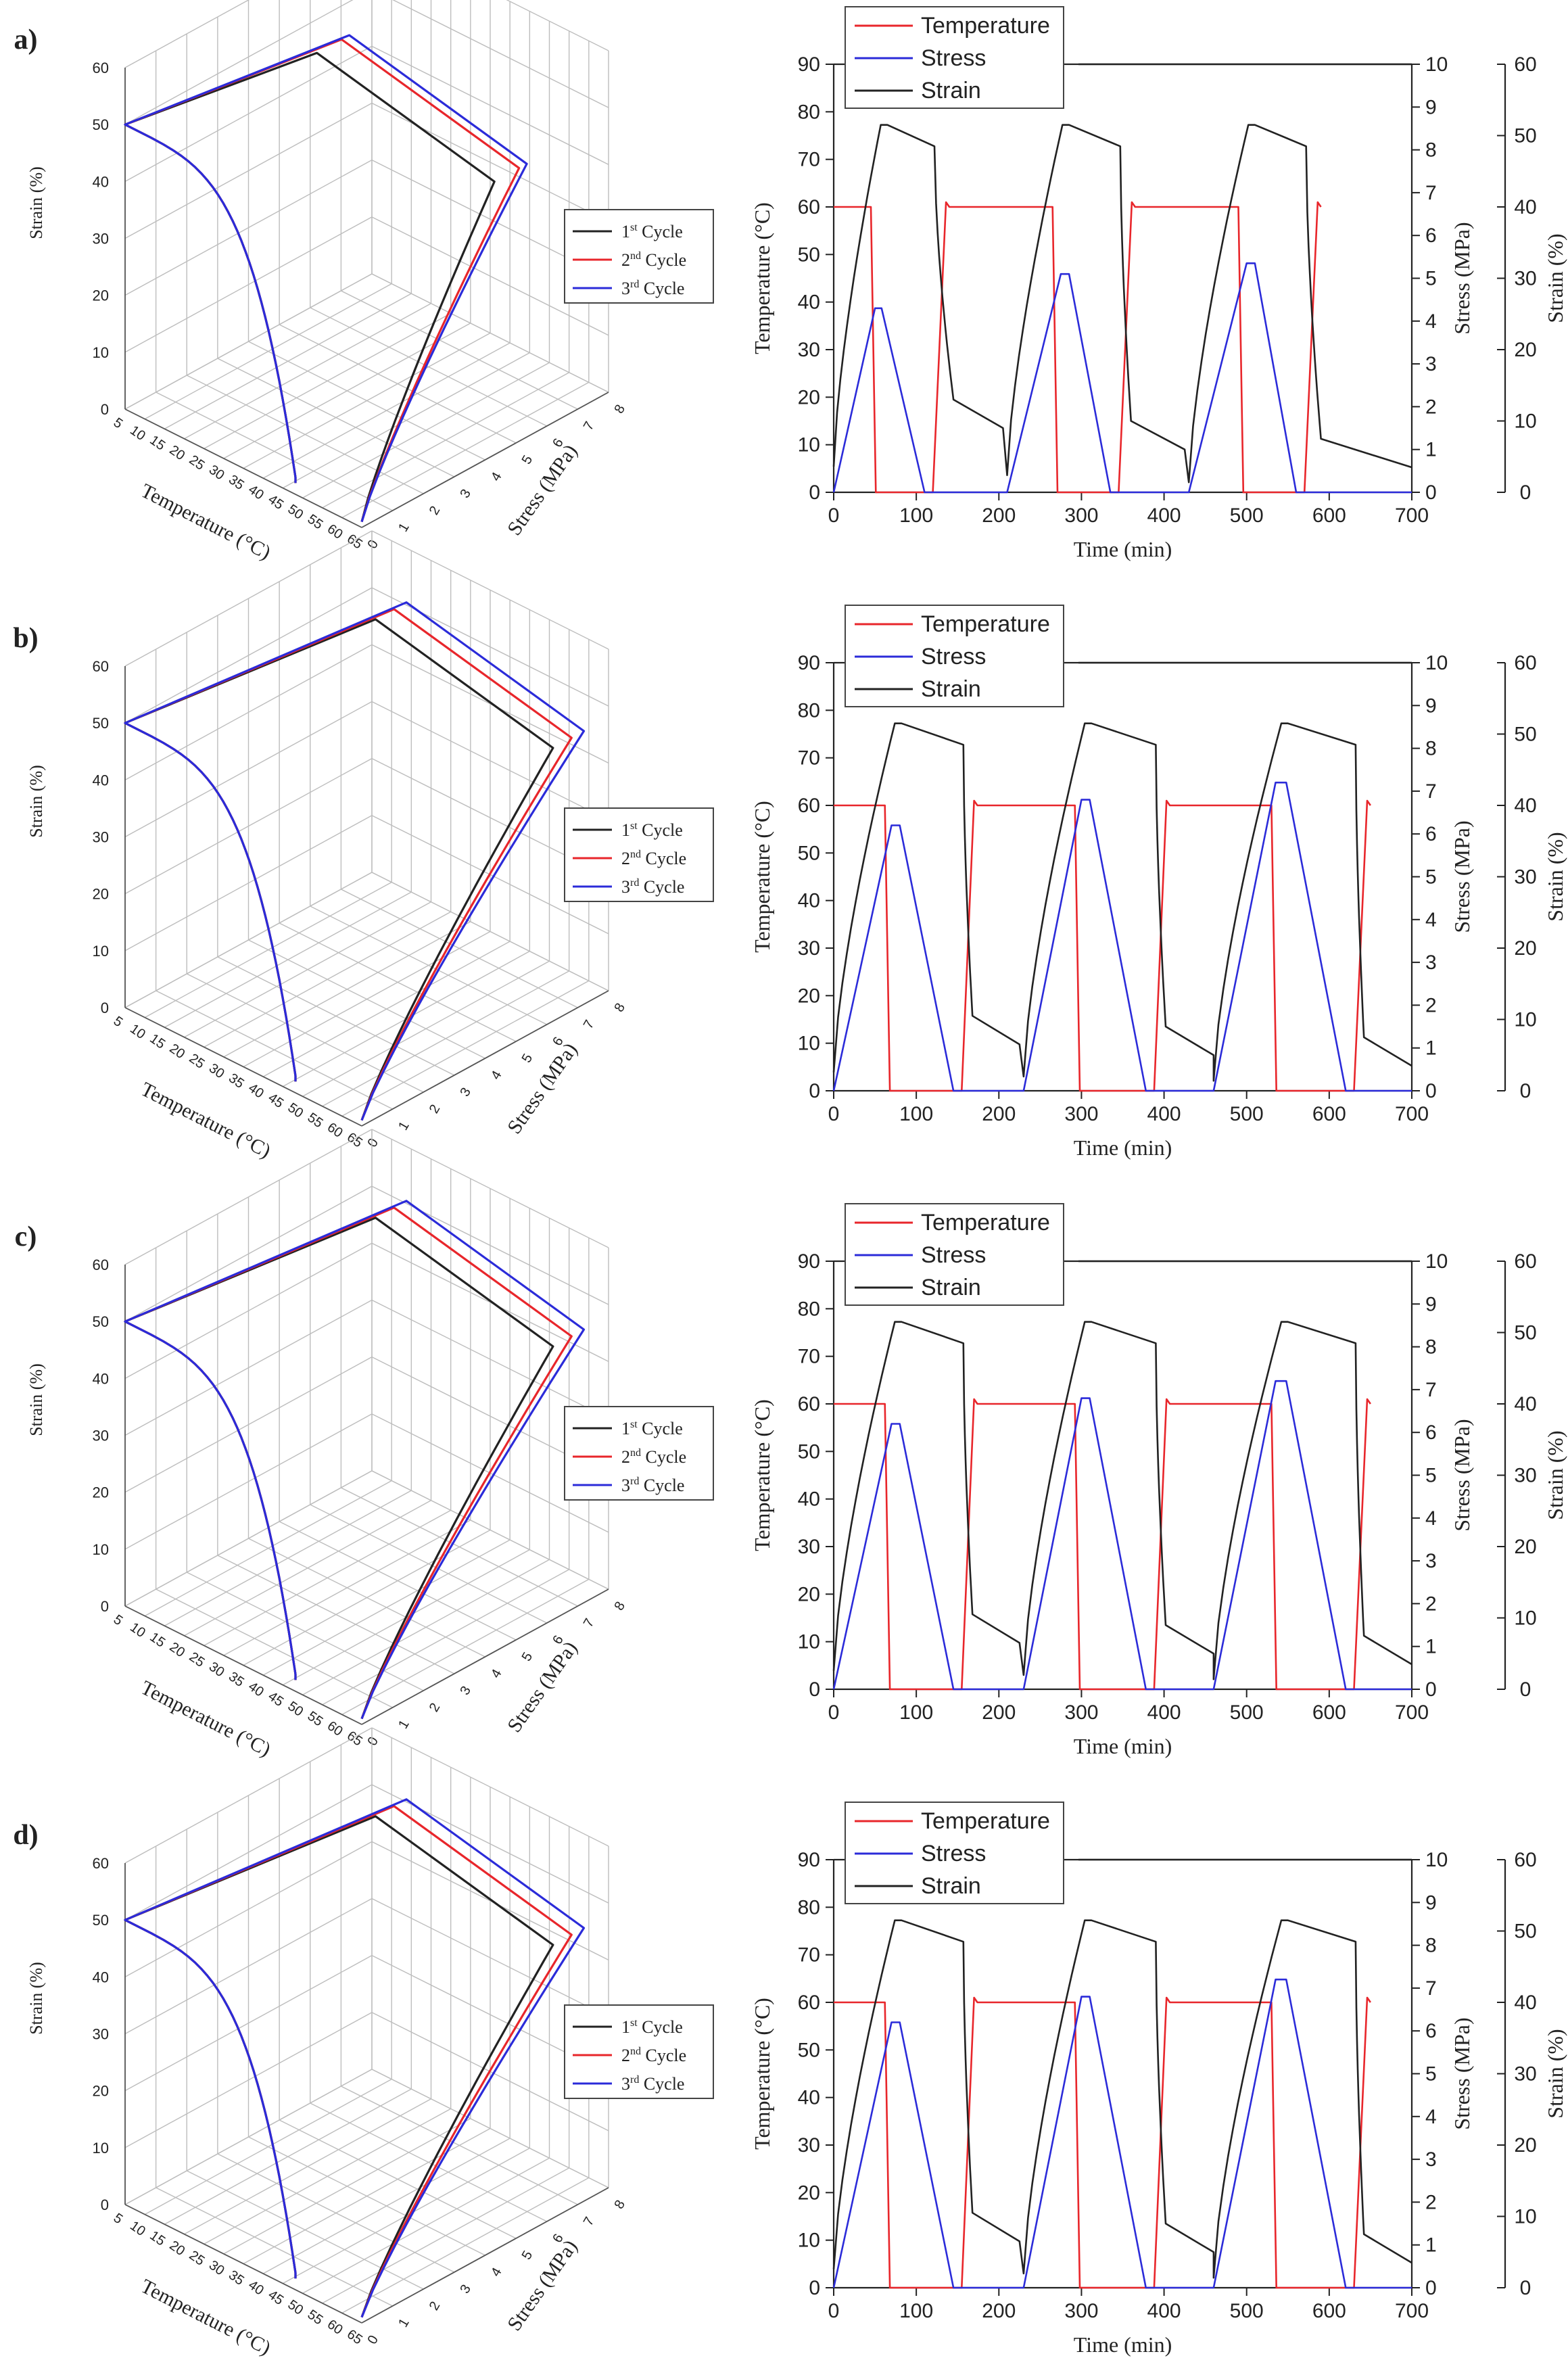 This screenshot has width=1568, height=2377. What do you see at coordinates (1555, 876) in the screenshot?
I see `strain-axis-label: Strain (%)` at bounding box center [1555, 876].